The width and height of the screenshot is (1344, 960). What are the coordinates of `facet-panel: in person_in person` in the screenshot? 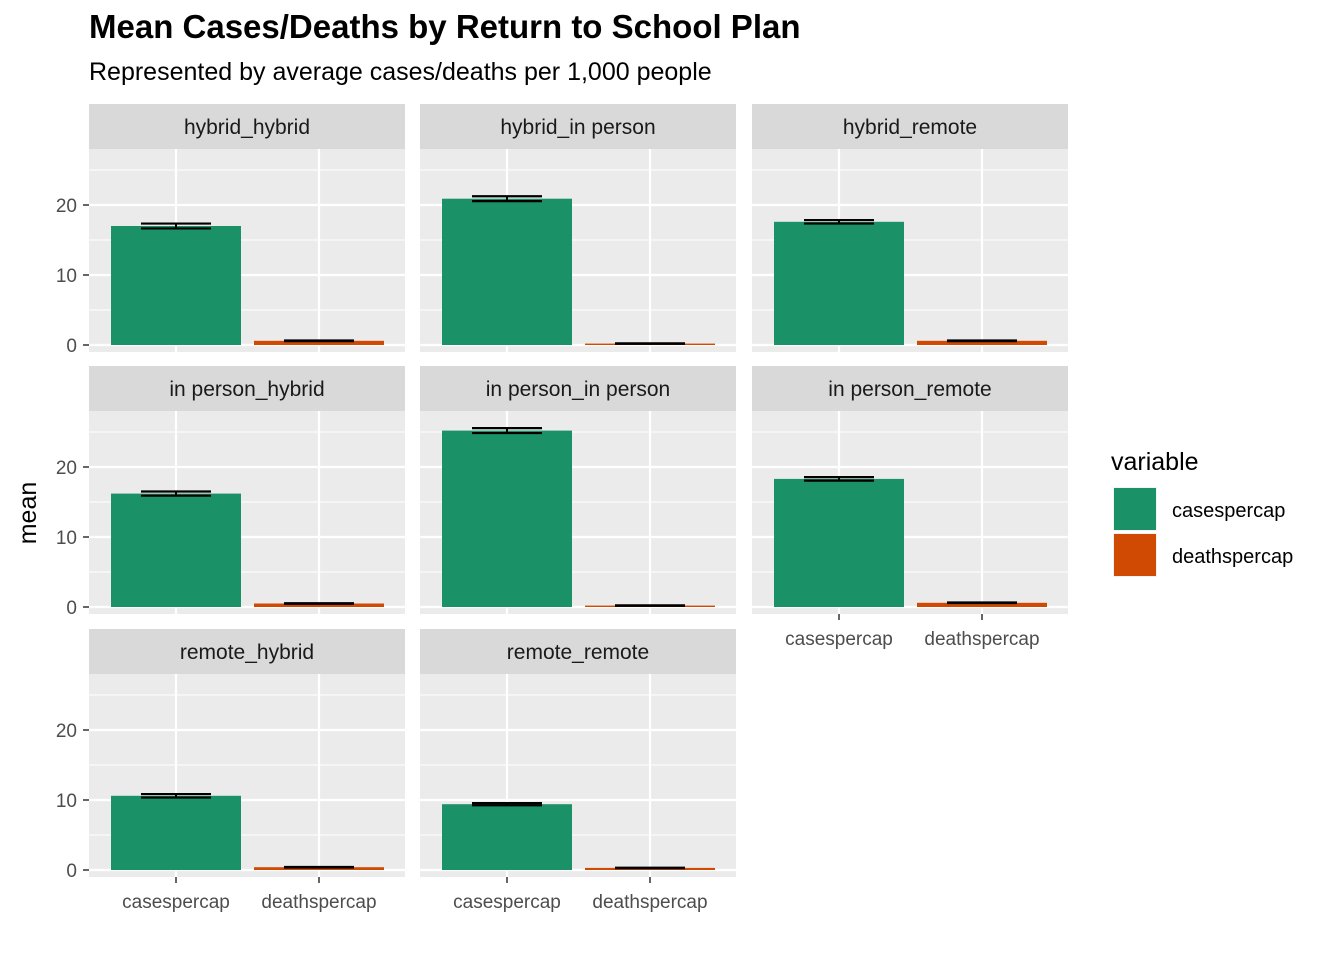 It's located at (578, 490).